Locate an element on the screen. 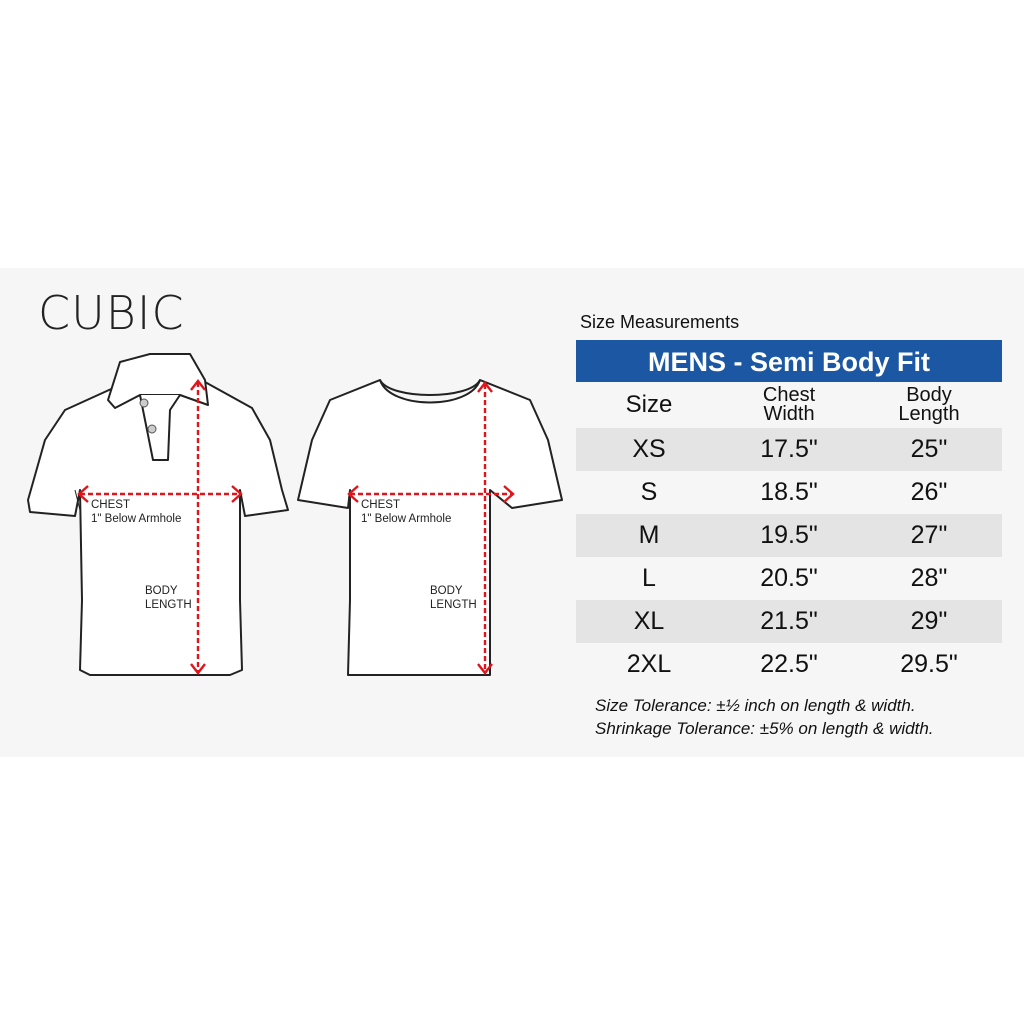 Image resolution: width=1024 pixels, height=1024 pixels. polo-measure-arrows is located at coordinates (160, 527).